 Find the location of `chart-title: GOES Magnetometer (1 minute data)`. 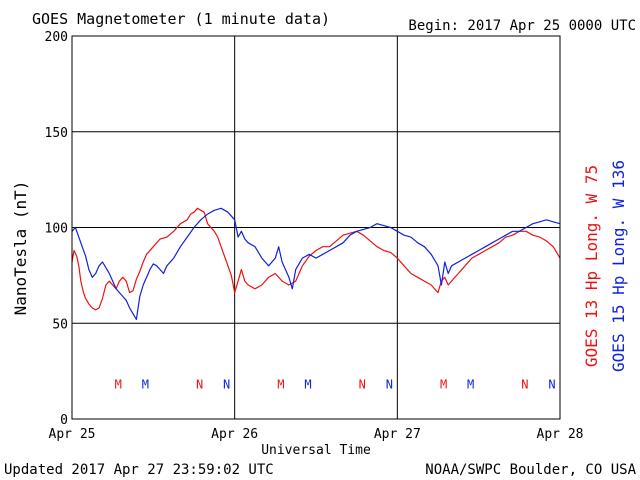

chart-title: GOES Magnetometer (1 minute data) is located at coordinates (181, 19).